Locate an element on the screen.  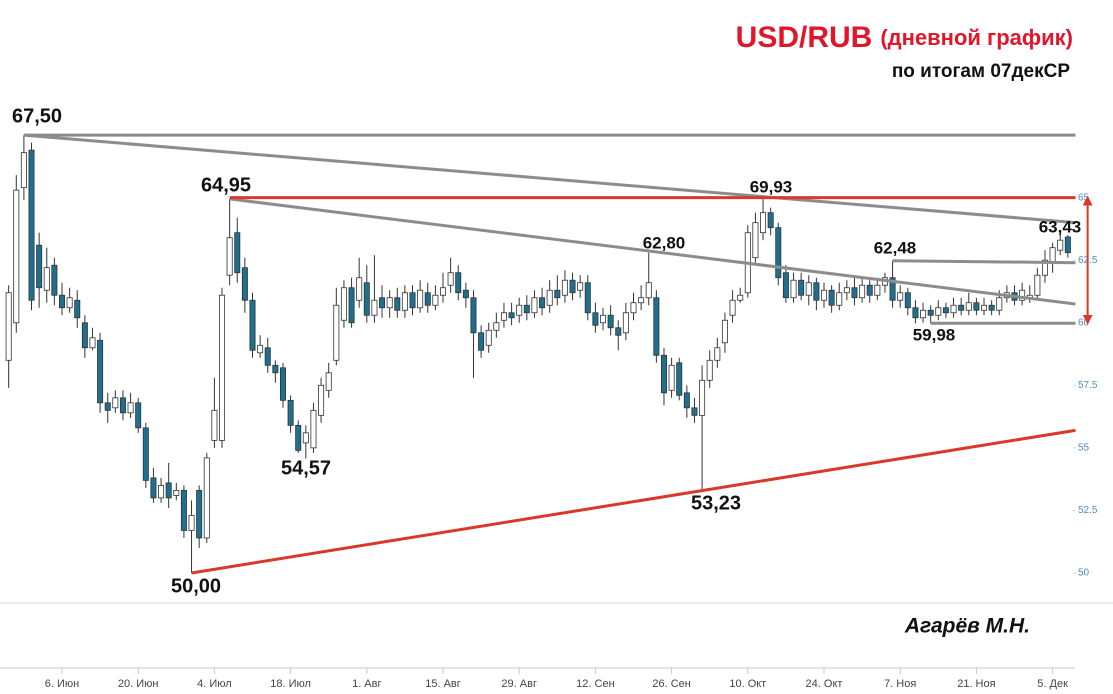
x-tick-label: 26. Сен is located at coordinates (671, 684).